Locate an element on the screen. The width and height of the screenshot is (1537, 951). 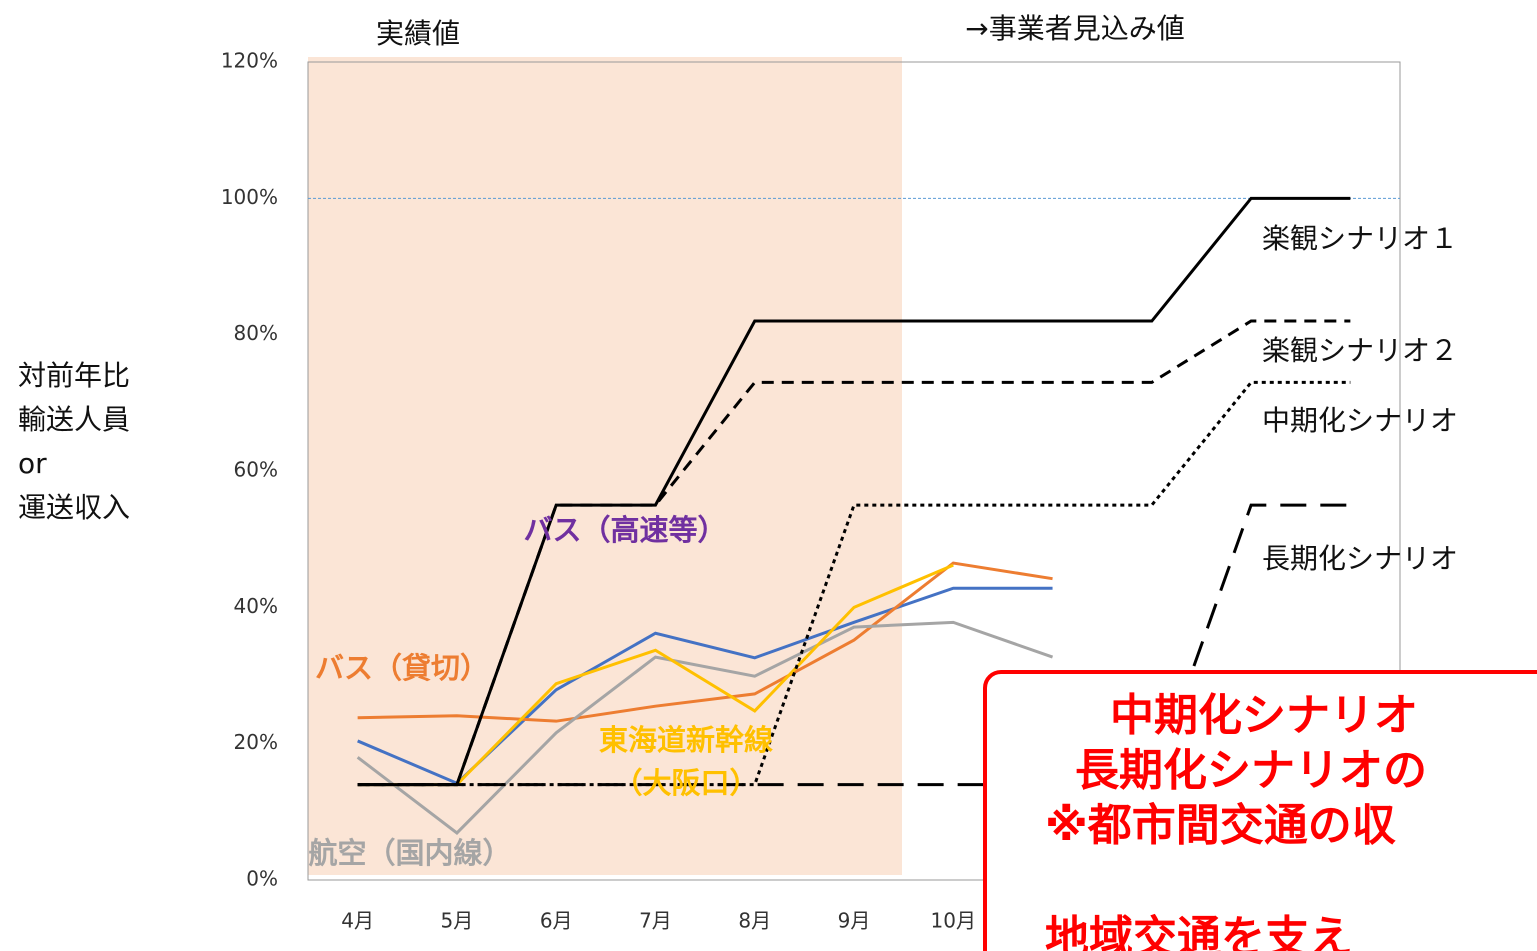
x-tick-label: 5月 is located at coordinates (457, 921).